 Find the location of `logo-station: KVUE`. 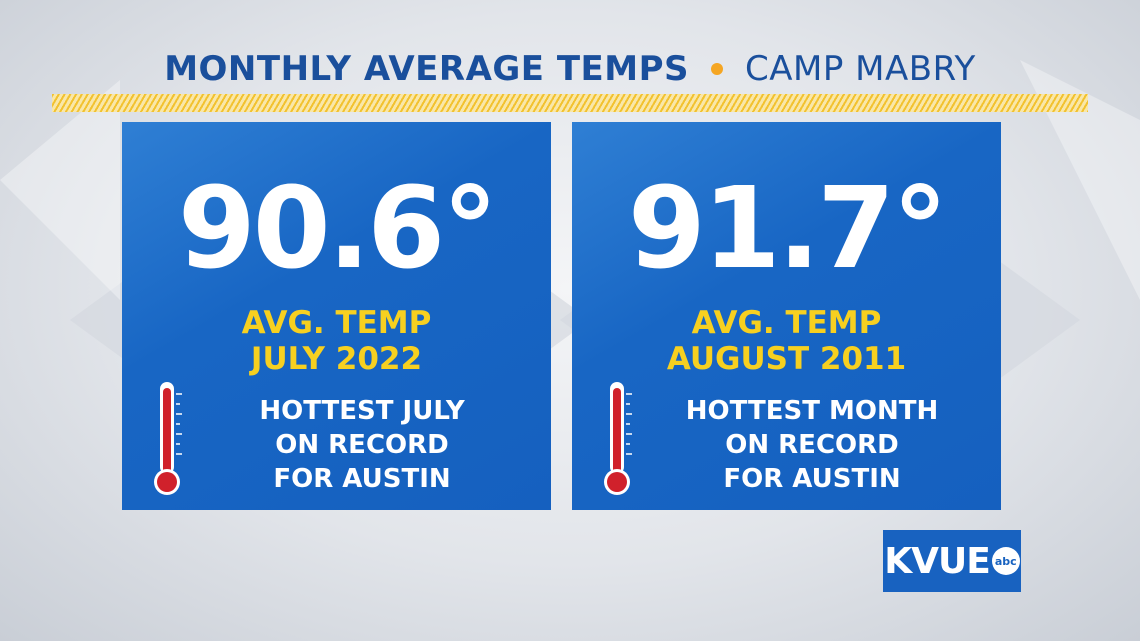

logo-station: KVUE is located at coordinates (937, 561).